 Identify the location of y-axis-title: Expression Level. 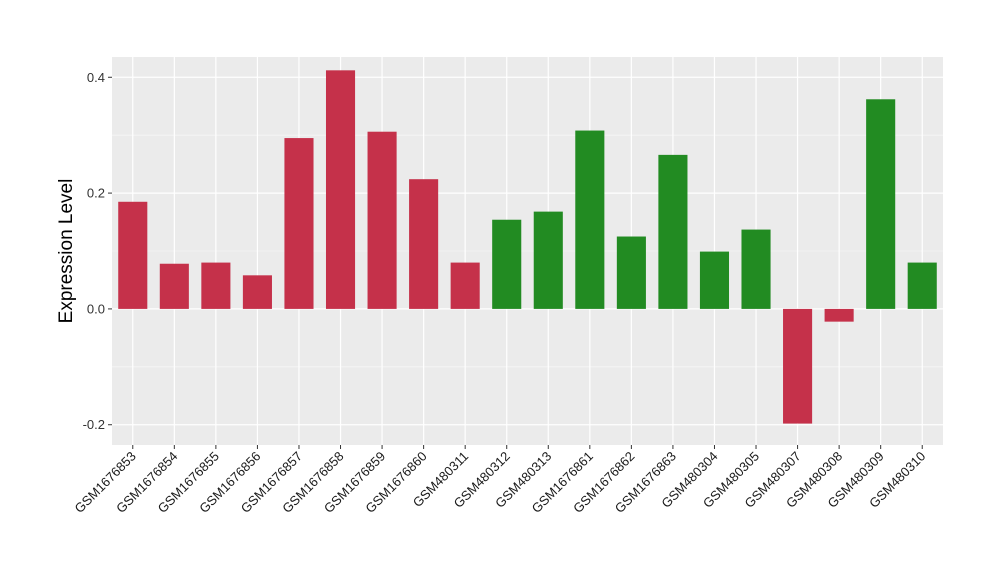
(66, 251).